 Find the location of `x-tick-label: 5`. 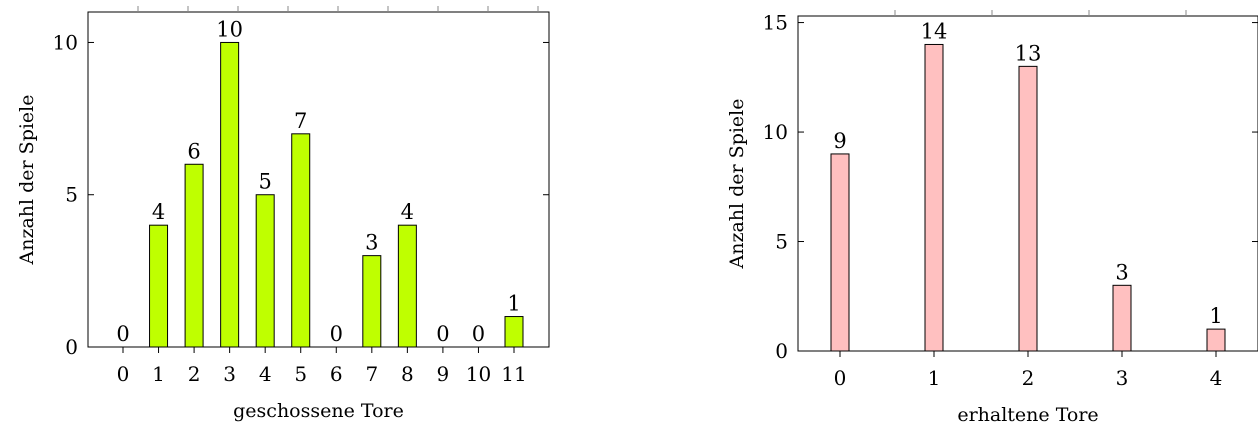

x-tick-label: 5 is located at coordinates (300, 374).